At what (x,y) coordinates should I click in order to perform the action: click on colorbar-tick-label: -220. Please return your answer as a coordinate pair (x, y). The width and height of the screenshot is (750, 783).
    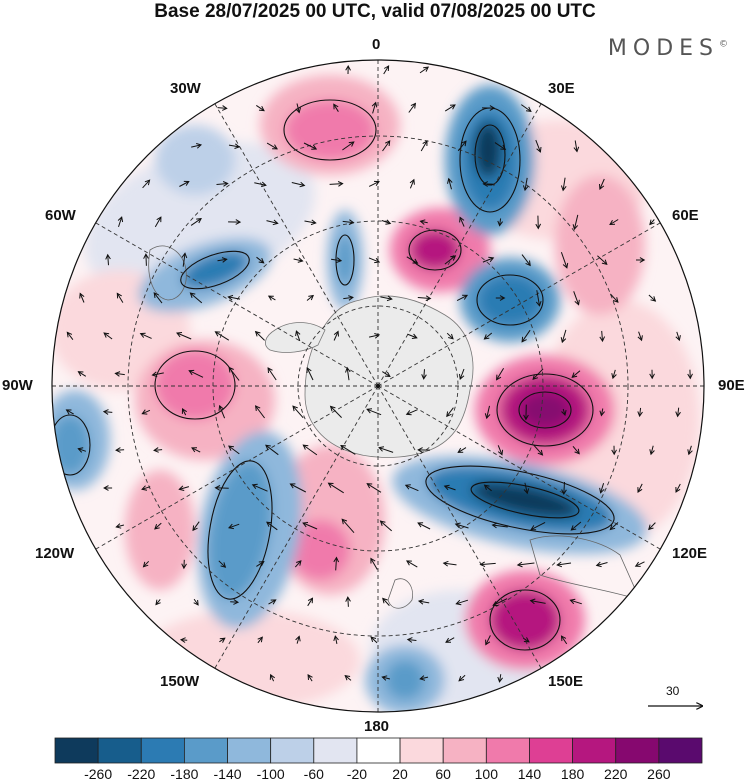
    Looking at the image, I should click on (141, 774).